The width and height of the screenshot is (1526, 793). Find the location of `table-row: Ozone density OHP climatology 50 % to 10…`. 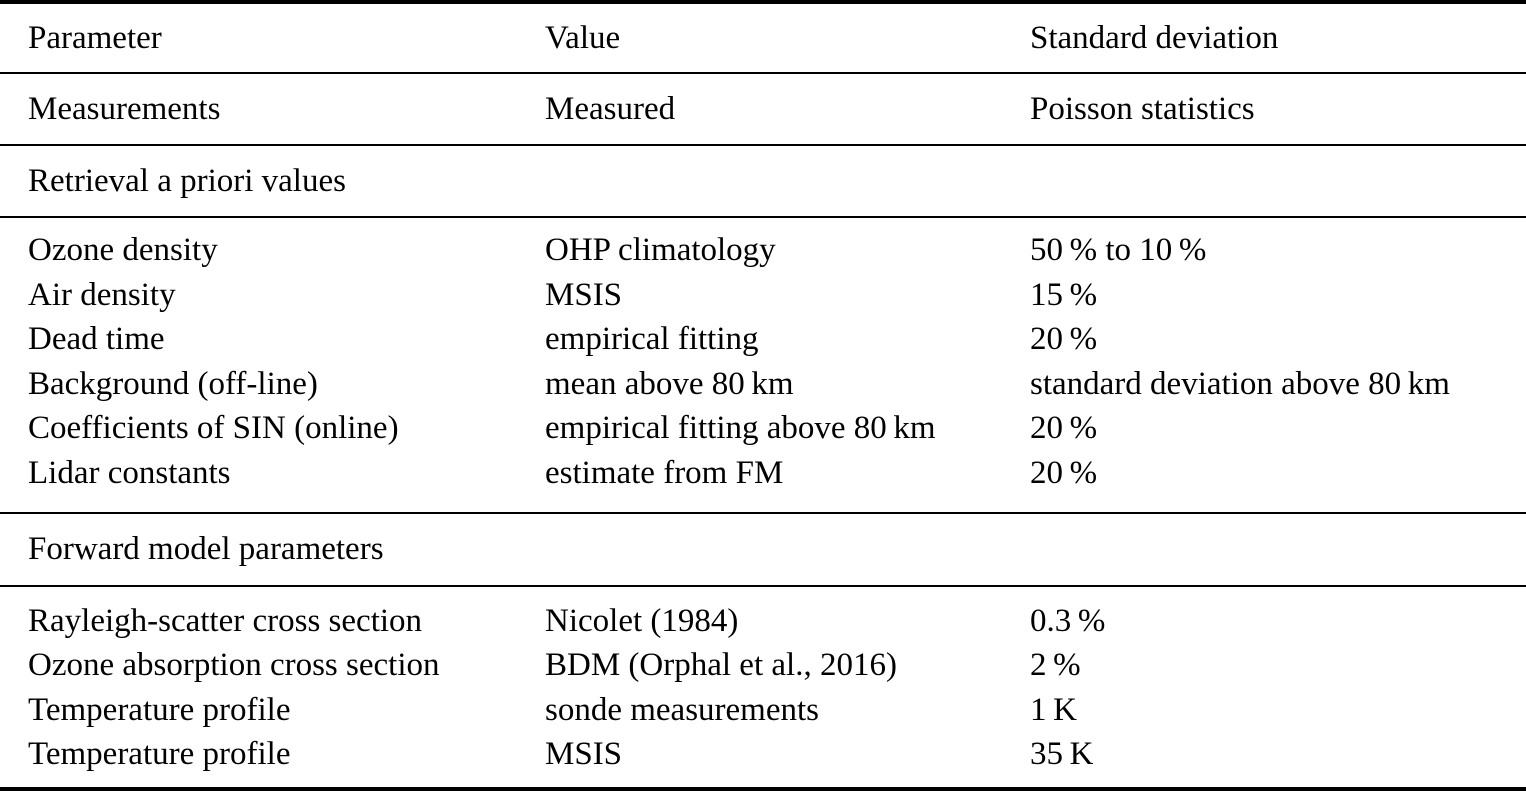

table-row: Ozone density OHP climatology 50 % to 10… is located at coordinates (763, 250).